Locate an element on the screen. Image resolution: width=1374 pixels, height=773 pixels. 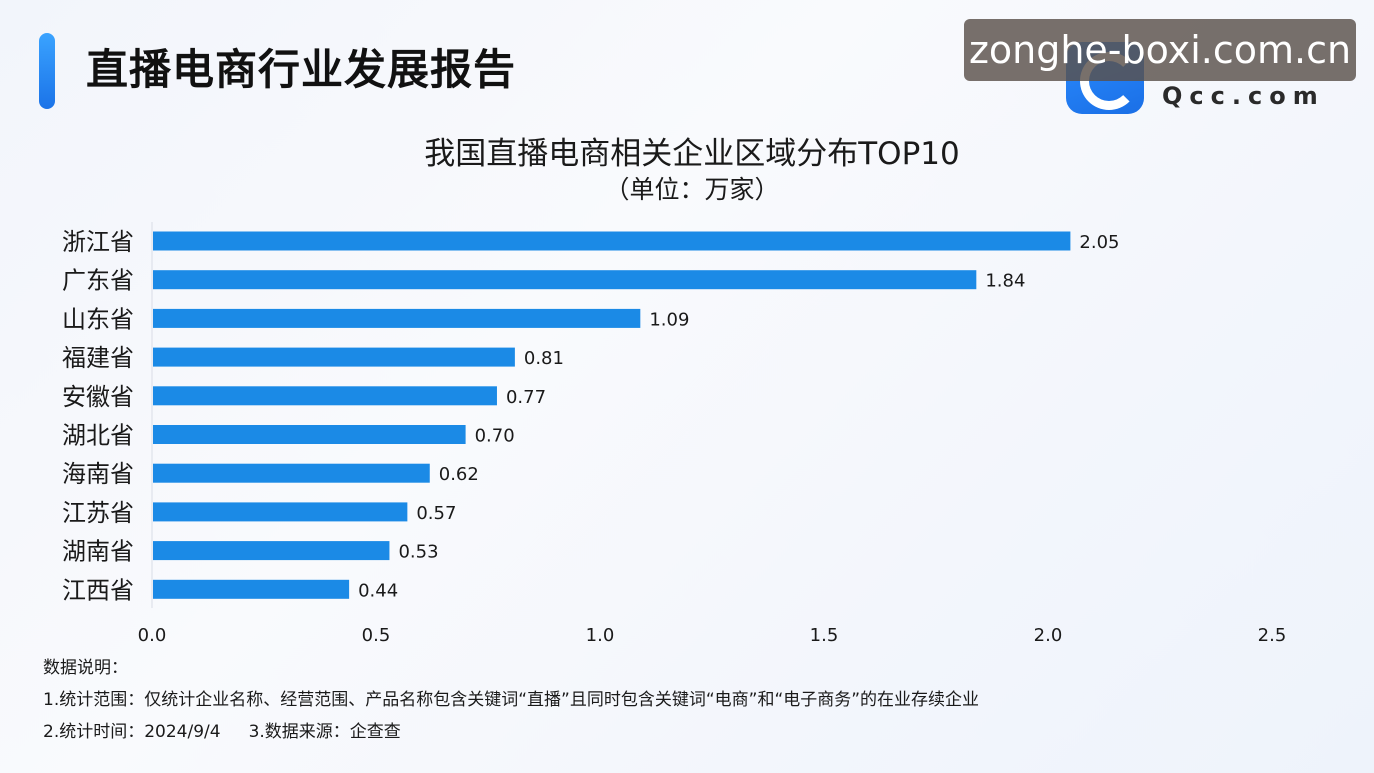
category-label: 湖南省 is located at coordinates (98, 552).